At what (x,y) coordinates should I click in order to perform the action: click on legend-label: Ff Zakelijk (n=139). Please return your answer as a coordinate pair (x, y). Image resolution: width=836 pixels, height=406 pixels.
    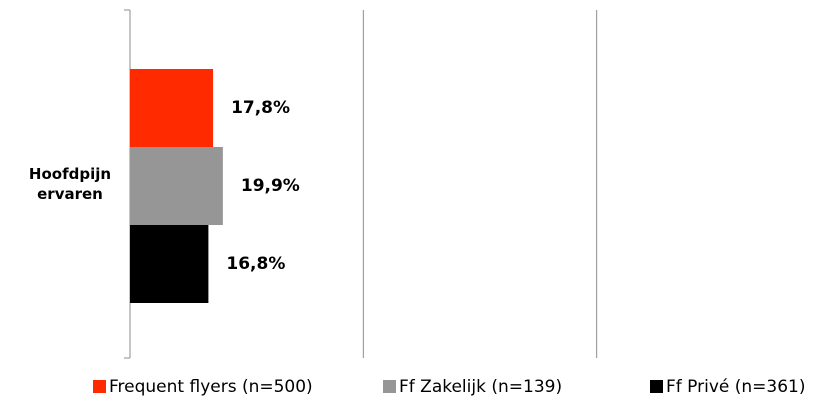
    Looking at the image, I should click on (480, 387).